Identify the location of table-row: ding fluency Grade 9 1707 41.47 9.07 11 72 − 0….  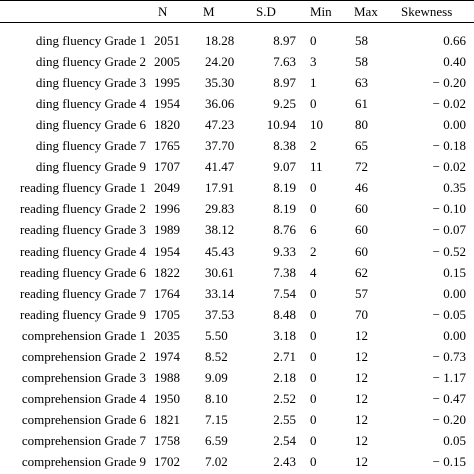
(237, 167).